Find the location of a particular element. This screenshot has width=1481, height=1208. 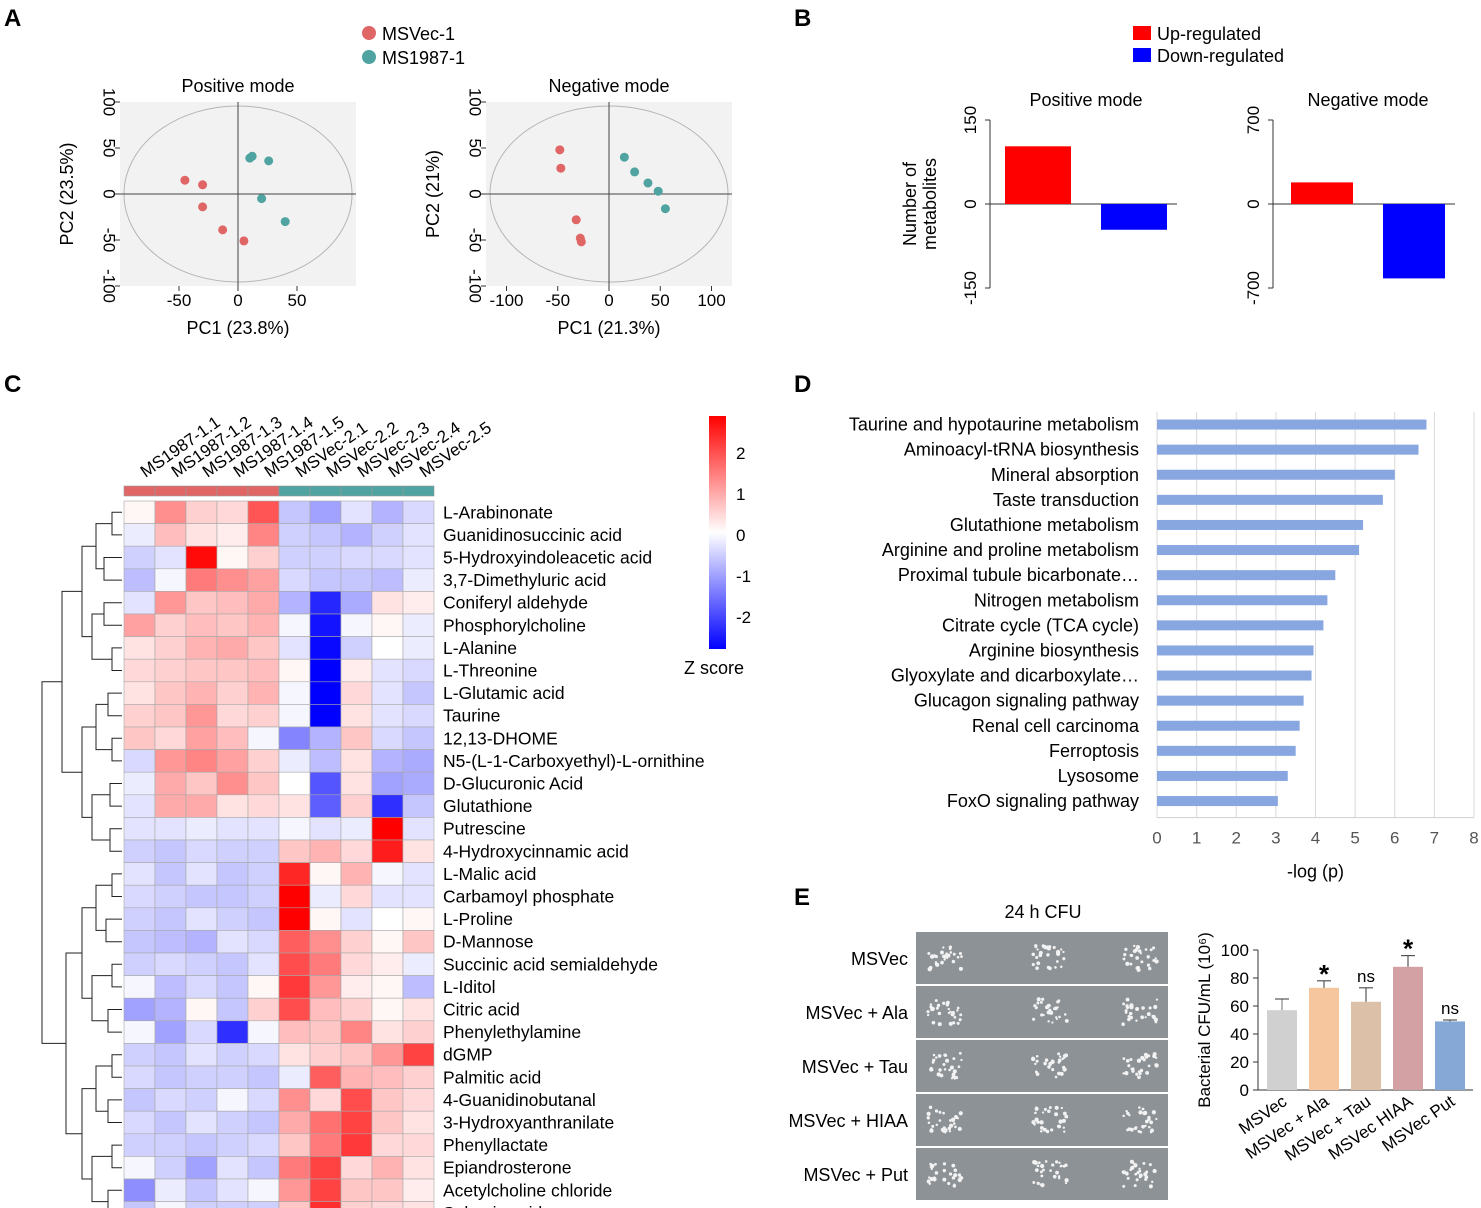

row-label: L-Threonine is located at coordinates (490, 671).